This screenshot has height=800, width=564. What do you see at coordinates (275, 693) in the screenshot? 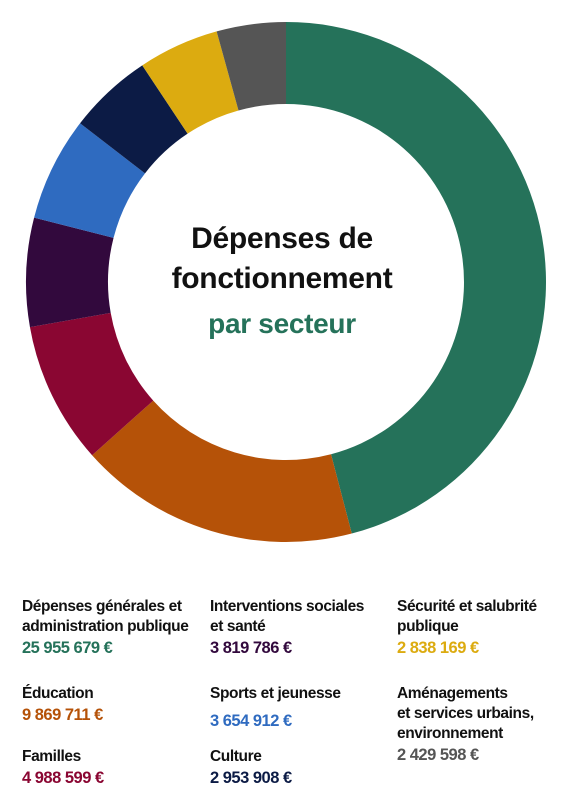
I see `legend-label-sports: Sports et jeunesse` at bounding box center [275, 693].